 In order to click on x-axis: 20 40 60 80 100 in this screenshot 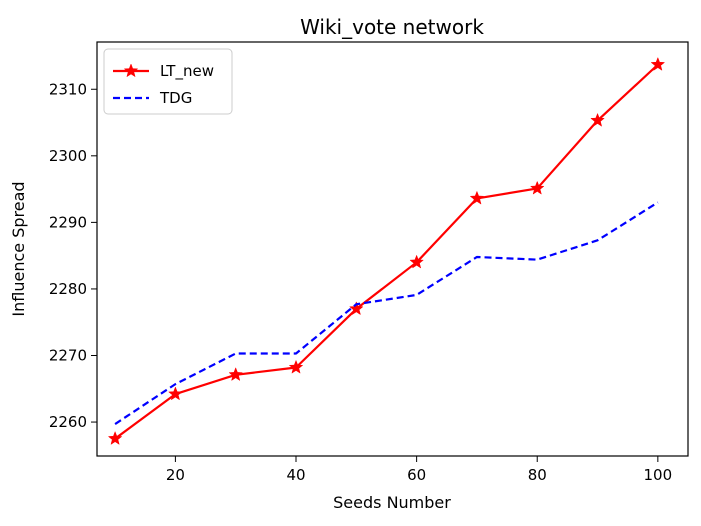, I will do `click(419, 470)`.